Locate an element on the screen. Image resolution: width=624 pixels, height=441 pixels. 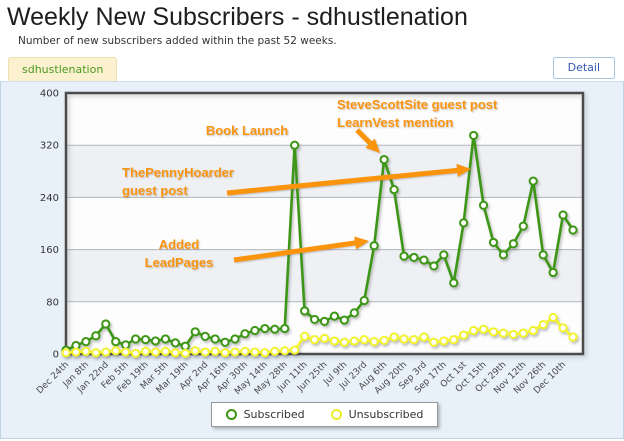
y-axis-label: 320 is located at coordinates (49, 146).